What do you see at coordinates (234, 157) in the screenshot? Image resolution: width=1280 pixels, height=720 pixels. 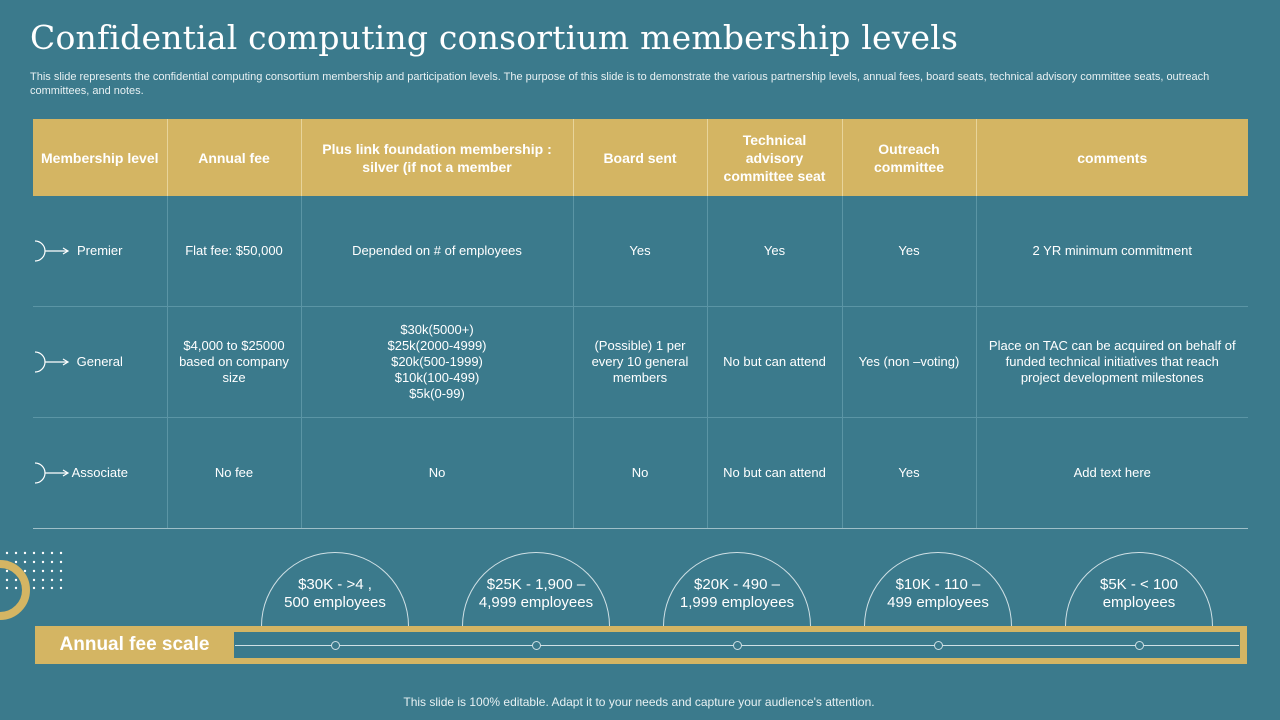 I see `header-annual-fee: Annual fee` at bounding box center [234, 157].